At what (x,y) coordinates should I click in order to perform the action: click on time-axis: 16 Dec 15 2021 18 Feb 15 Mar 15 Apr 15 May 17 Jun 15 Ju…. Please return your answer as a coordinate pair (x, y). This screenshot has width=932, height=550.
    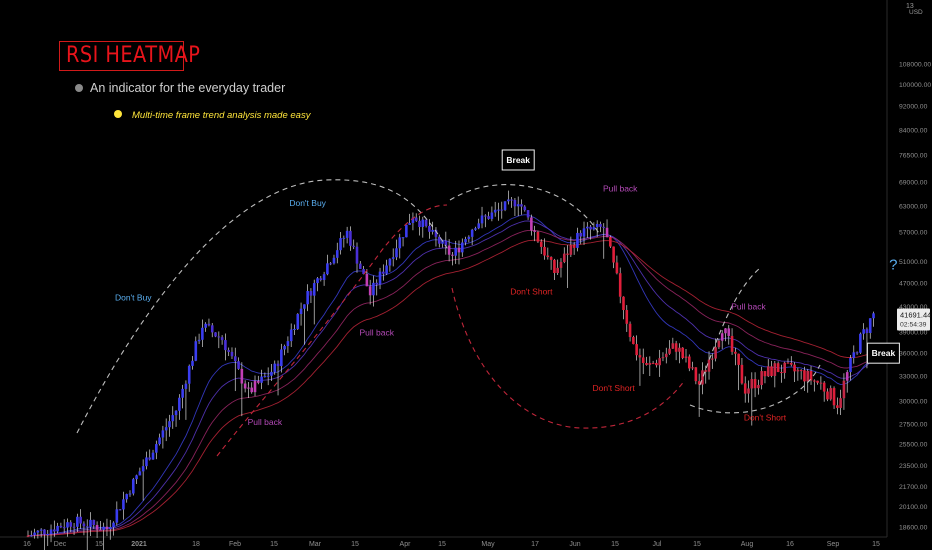
    Looking at the image, I should click on (443, 542).